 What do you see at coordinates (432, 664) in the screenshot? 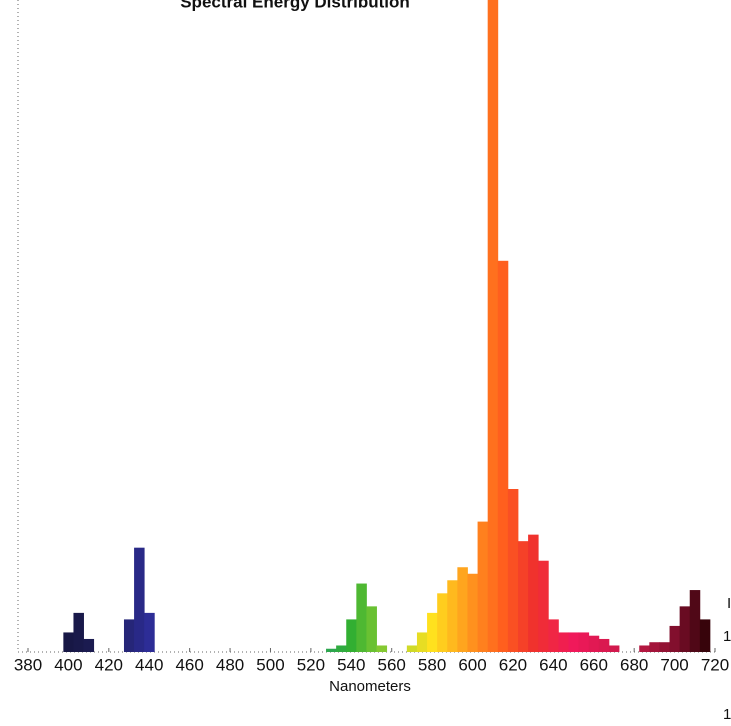
I see `x-tick-label: 580` at bounding box center [432, 664].